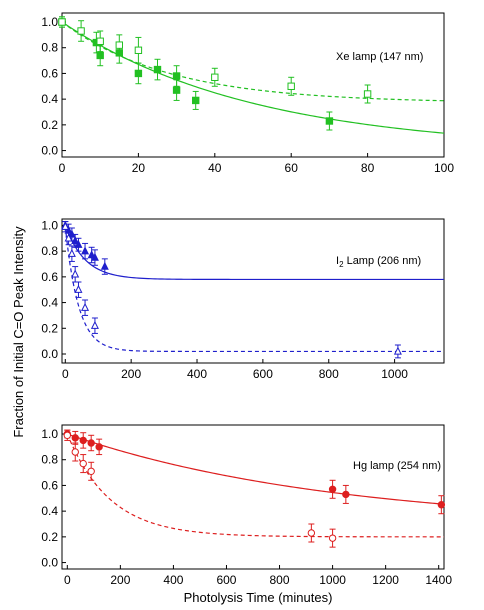 The height and width of the screenshot is (610, 484). What do you see at coordinates (438, 580) in the screenshot?
I see `x-tick-label: 1400` at bounding box center [438, 580].